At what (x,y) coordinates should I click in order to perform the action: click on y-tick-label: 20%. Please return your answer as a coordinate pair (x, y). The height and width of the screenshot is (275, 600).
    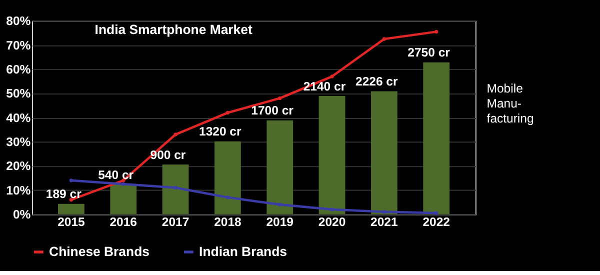
    Looking at the image, I should click on (18, 166).